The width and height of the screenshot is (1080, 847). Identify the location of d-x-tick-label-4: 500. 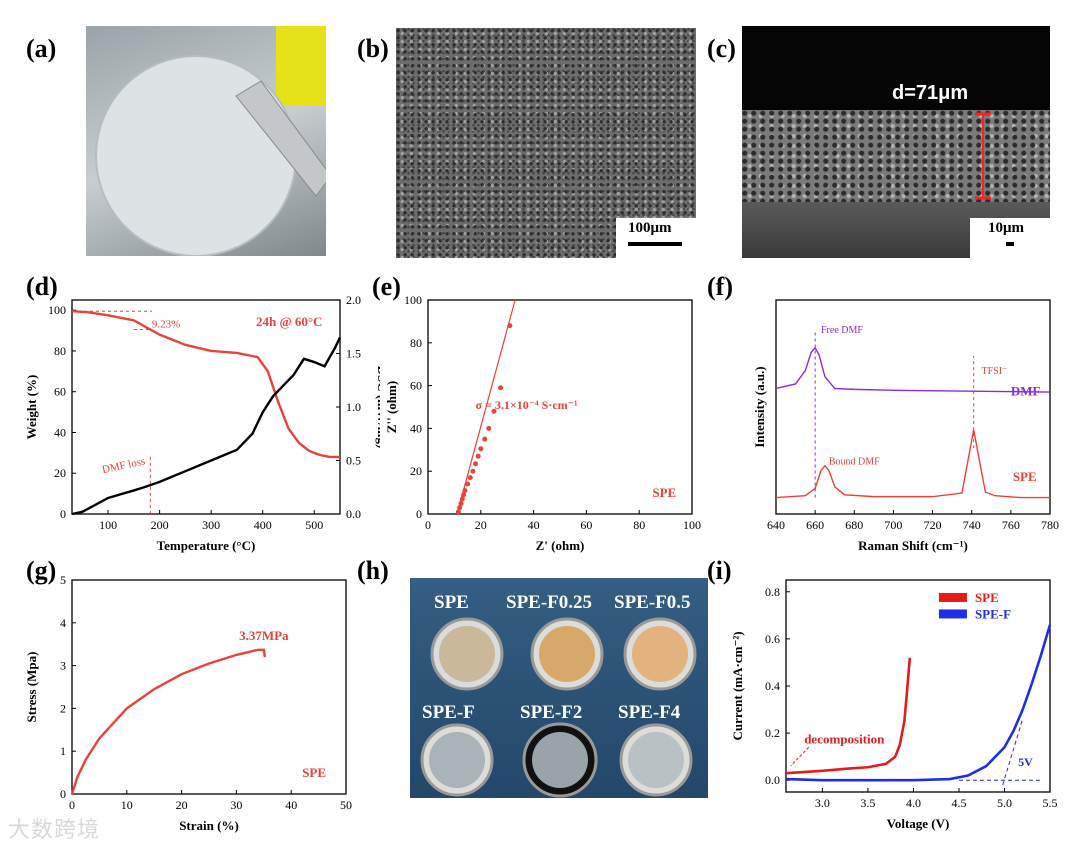
(314, 525).